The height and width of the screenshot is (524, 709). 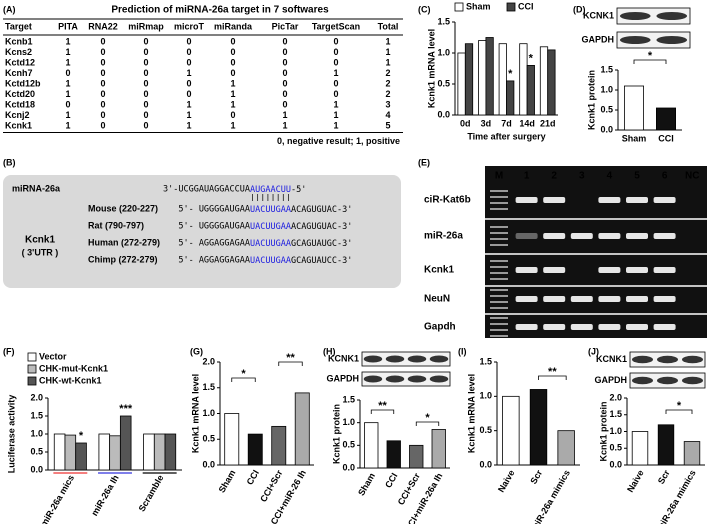 I want to click on legend-label: CHK-wt-Kcnk1, so click(x=70, y=380).